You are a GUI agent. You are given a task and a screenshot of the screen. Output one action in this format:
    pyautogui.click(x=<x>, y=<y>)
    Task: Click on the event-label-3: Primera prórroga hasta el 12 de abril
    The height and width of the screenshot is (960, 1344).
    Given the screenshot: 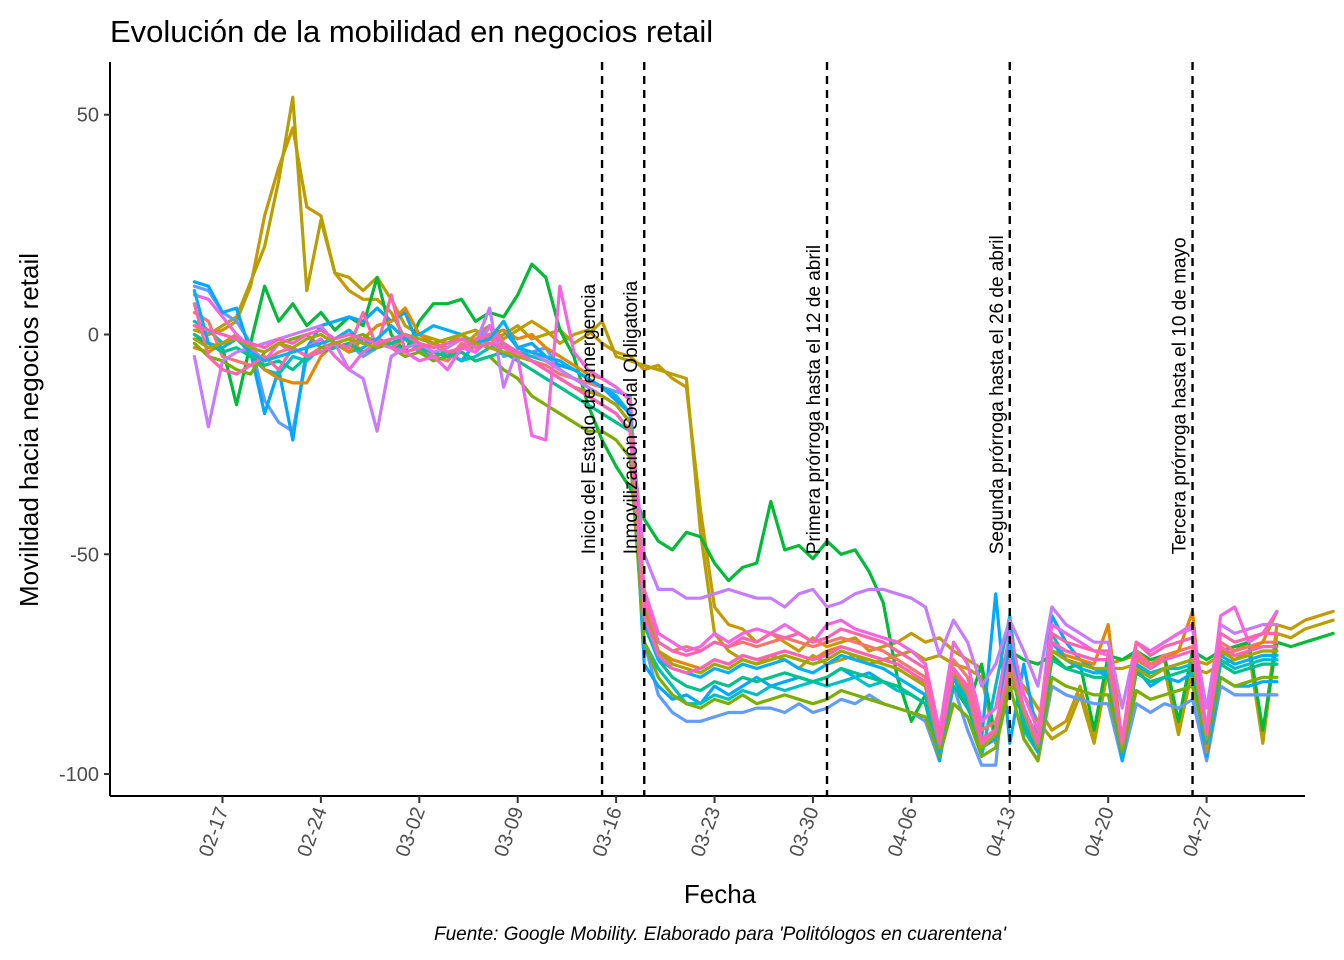 What is the action you would take?
    pyautogui.click(x=814, y=399)
    